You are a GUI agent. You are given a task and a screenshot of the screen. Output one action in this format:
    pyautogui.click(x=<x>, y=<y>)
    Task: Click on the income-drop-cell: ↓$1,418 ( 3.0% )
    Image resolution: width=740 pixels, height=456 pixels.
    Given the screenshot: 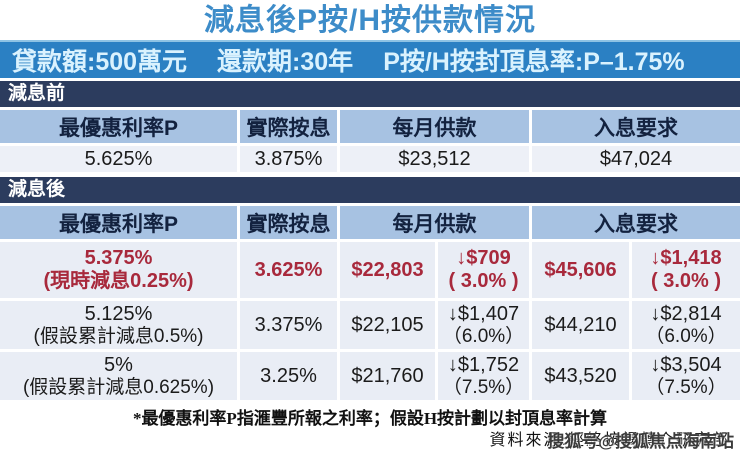 What is the action you would take?
    pyautogui.click(x=686, y=270)
    